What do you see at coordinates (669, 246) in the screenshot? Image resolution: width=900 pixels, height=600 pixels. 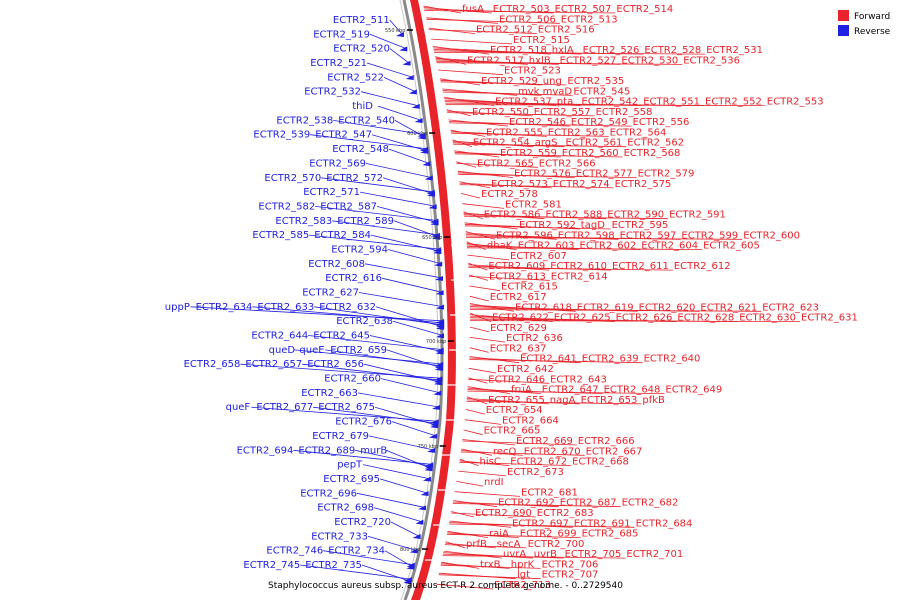 I see `forward-gene-label: ECTR2_604` at bounding box center [669, 246].